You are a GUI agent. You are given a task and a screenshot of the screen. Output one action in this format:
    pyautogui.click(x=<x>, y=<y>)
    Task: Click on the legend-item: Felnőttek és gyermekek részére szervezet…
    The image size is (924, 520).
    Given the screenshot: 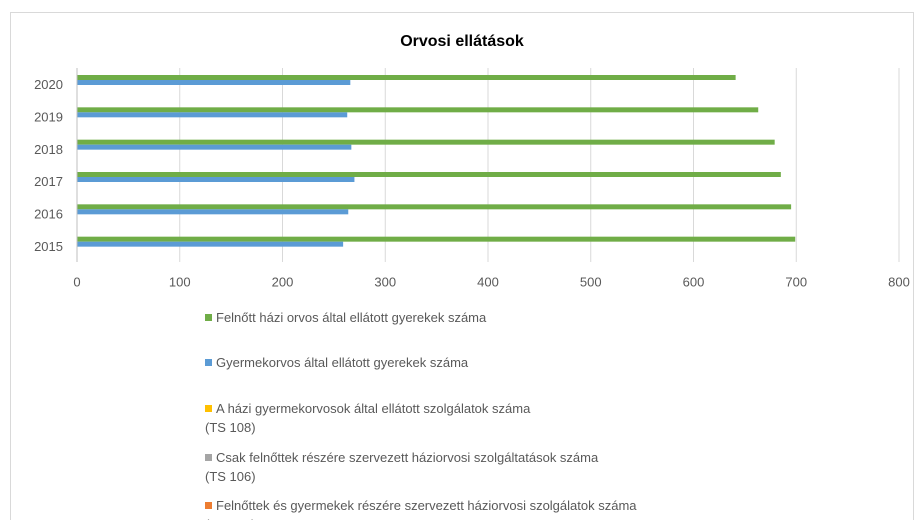 What is the action you would take?
    pyautogui.click(x=421, y=508)
    